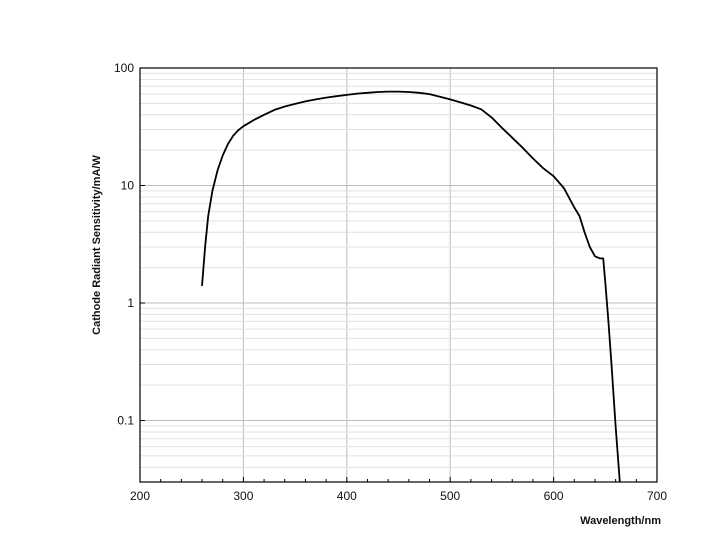 The image size is (723, 559). What do you see at coordinates (347, 496) in the screenshot?
I see `x-tick-label: 400` at bounding box center [347, 496].